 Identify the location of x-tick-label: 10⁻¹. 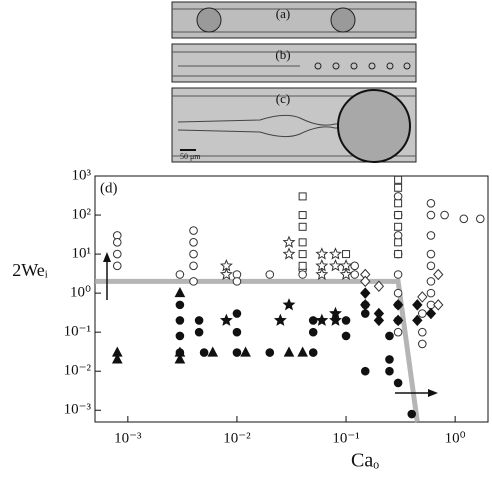
(345, 438).